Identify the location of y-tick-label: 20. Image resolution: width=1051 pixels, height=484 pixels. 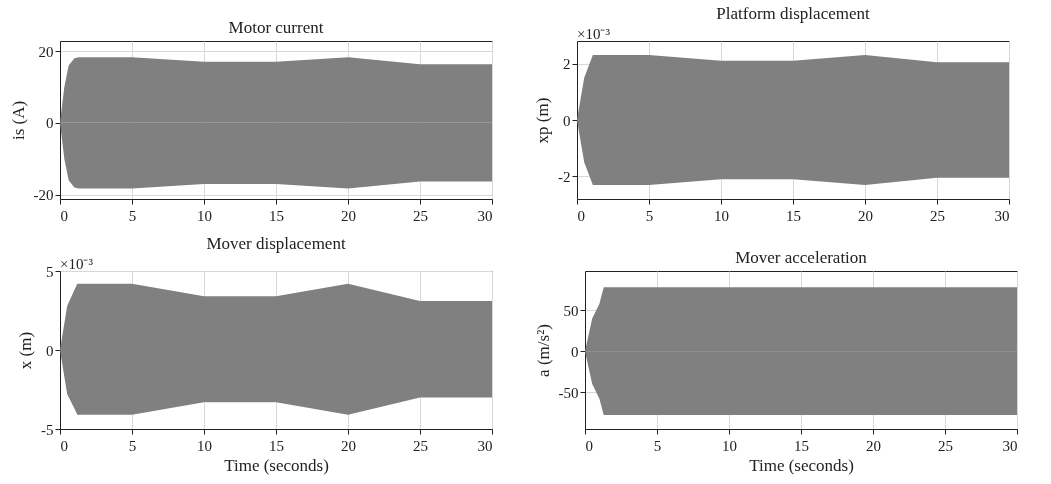
(46, 51).